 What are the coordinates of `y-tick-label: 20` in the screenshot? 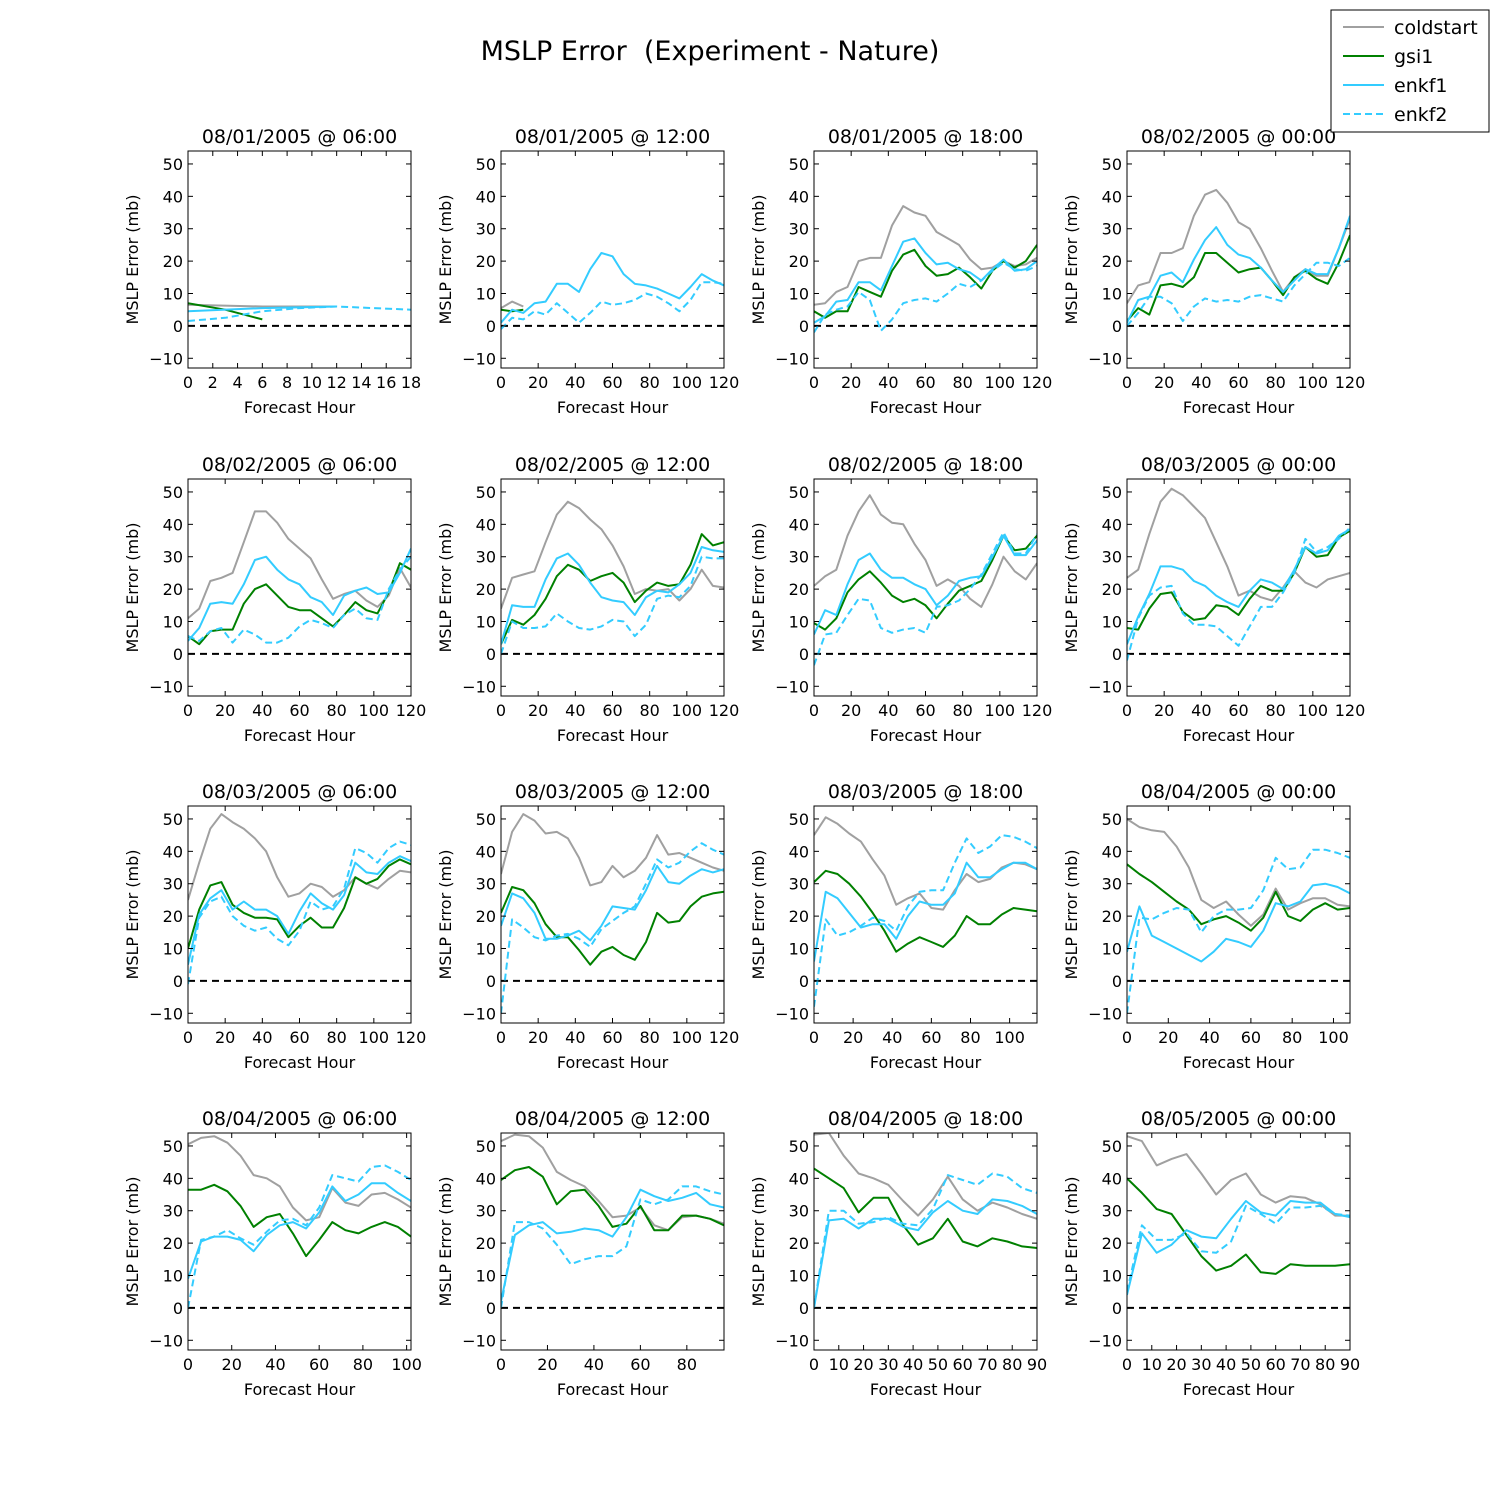 It's located at (799, 1243).